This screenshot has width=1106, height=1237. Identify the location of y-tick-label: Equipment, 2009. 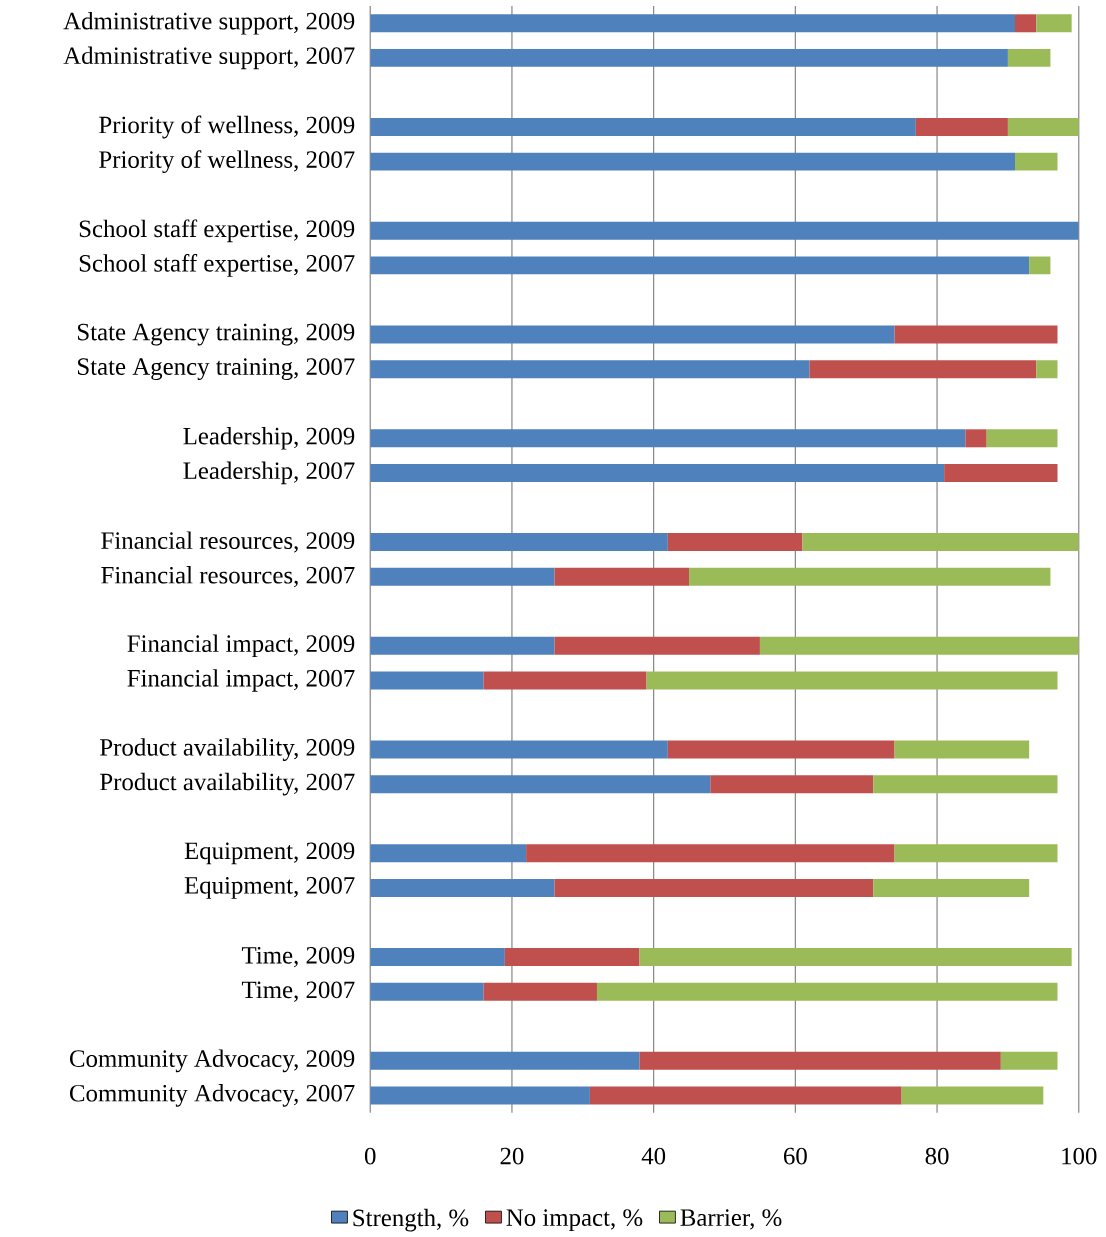
(269, 853).